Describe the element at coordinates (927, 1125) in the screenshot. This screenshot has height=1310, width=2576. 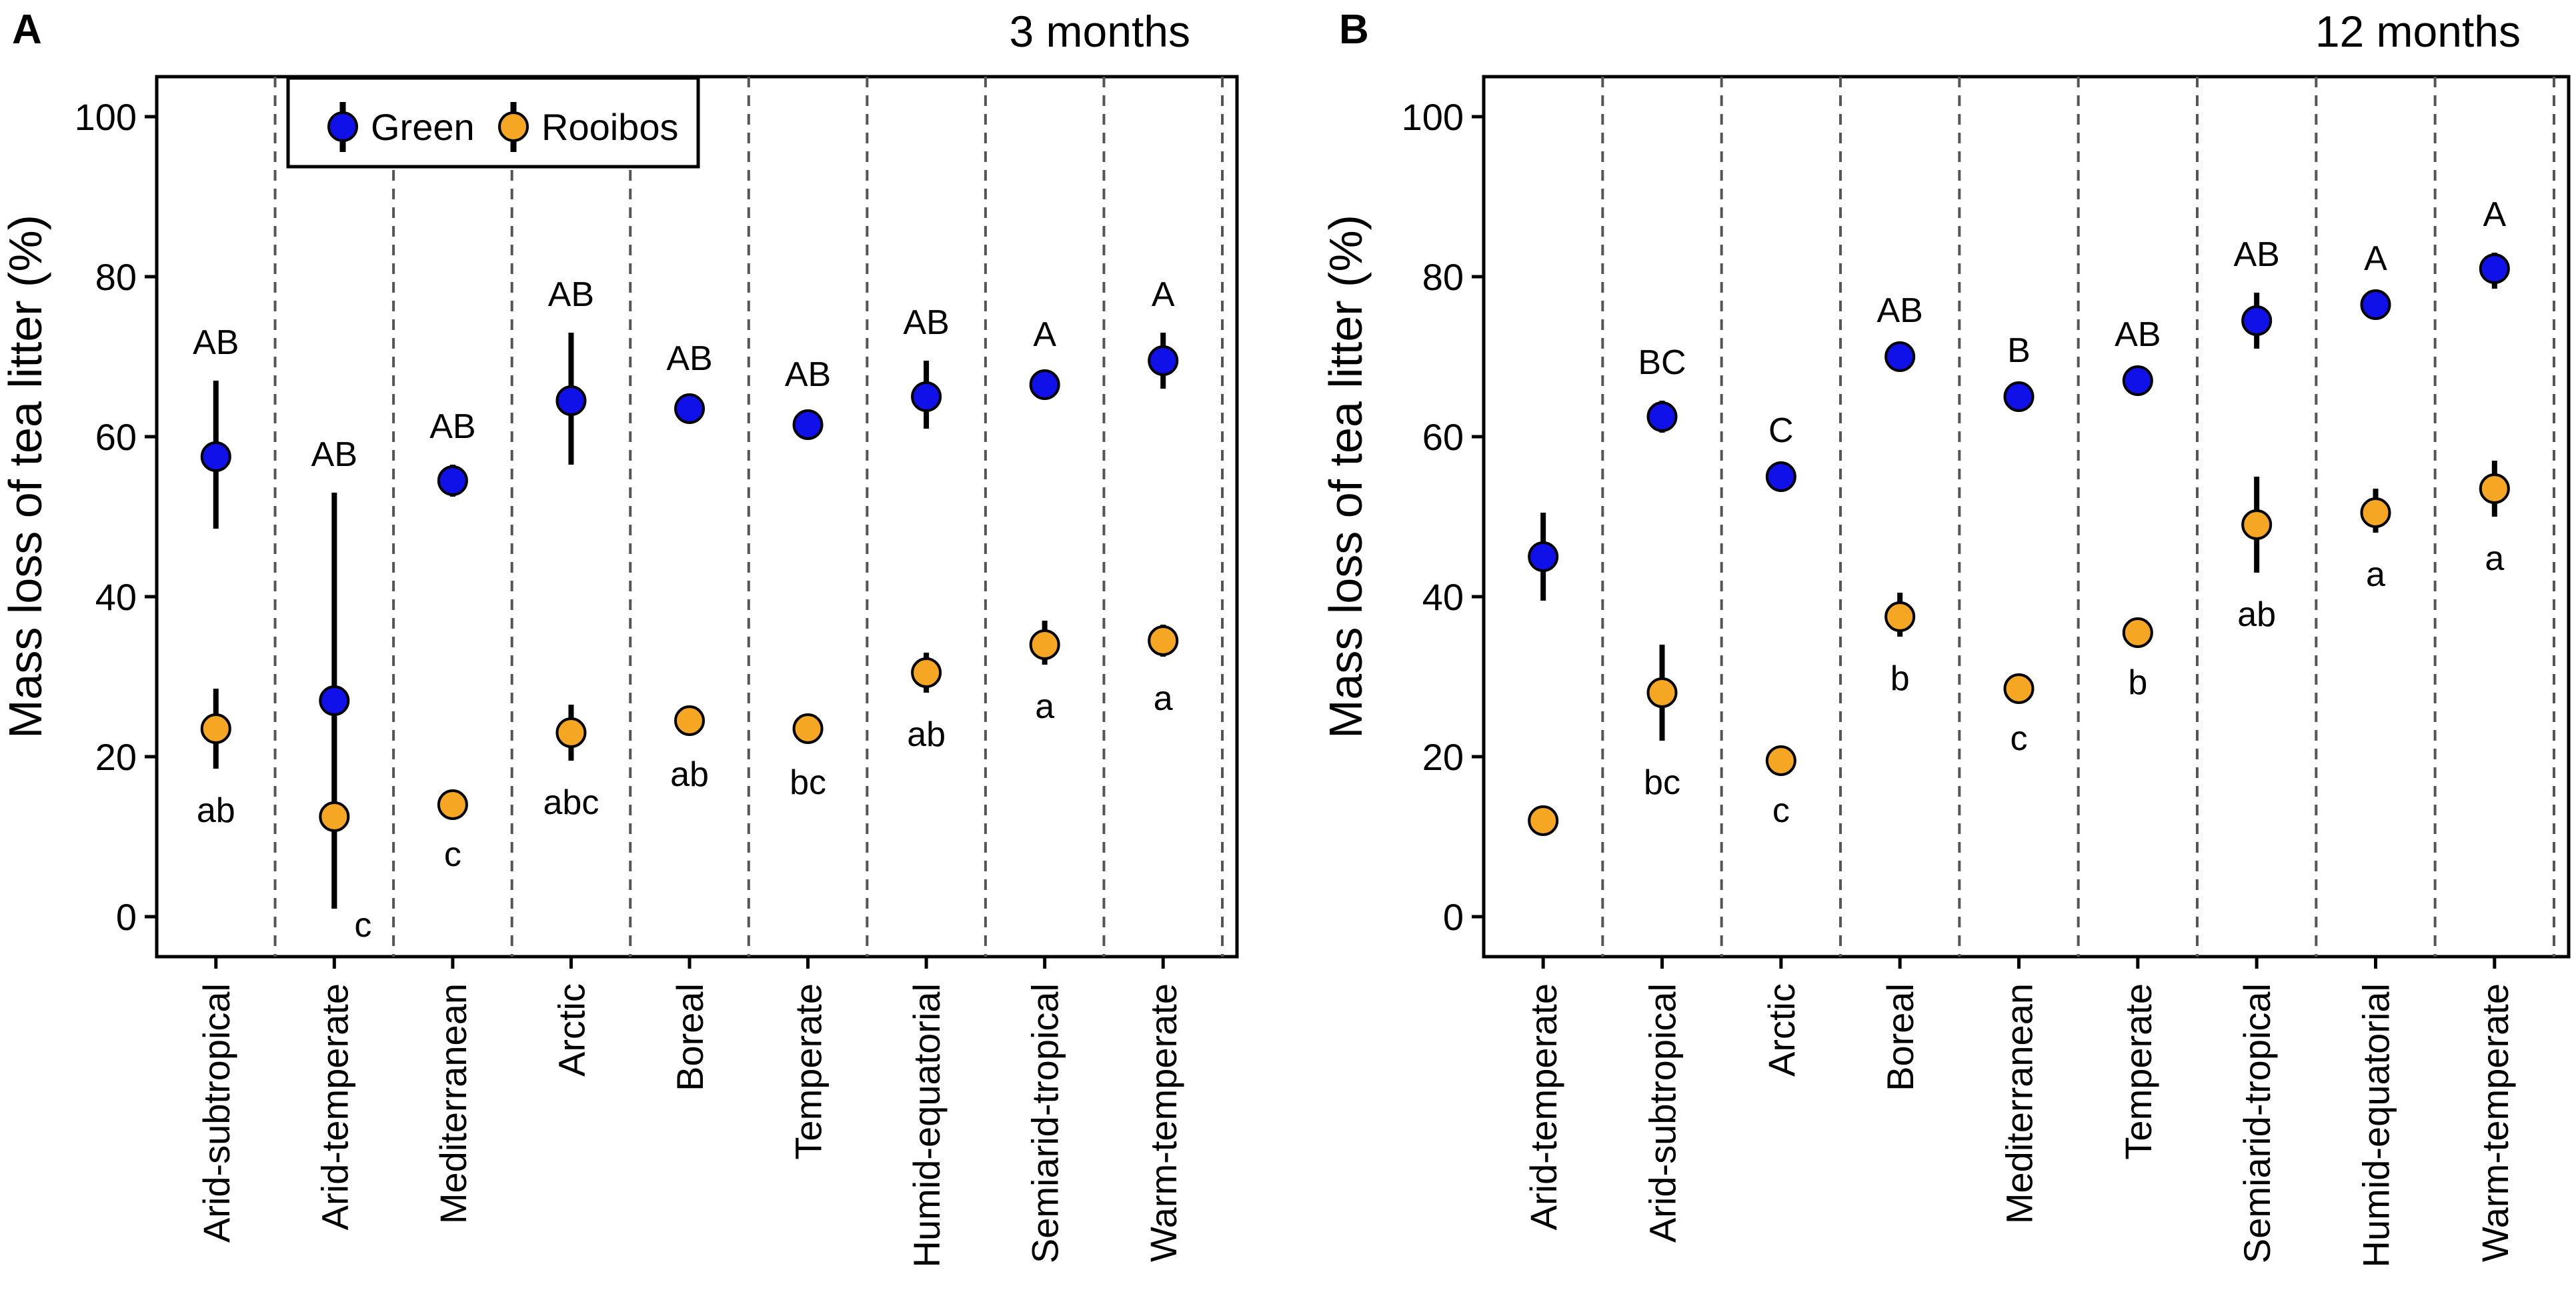
I see `panel-a-x-tick-label: Humid-equatorial` at that location.